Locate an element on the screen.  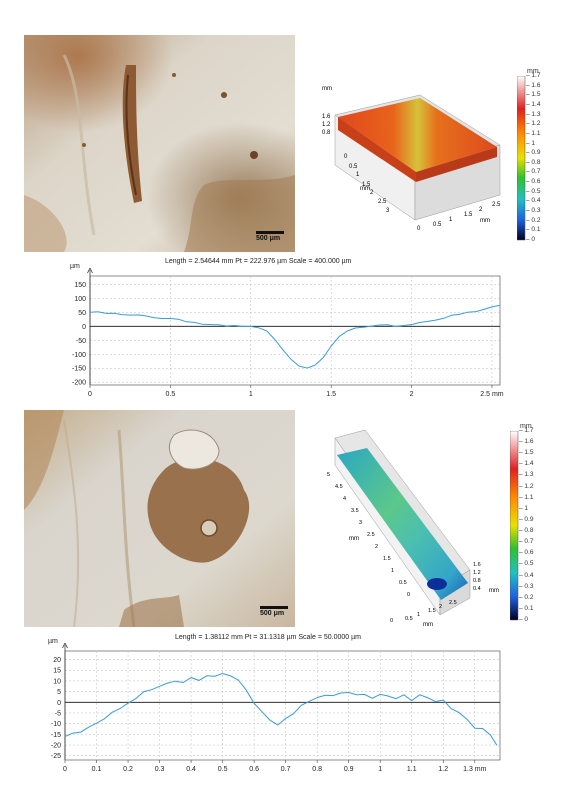
micrograph-bottom is located at coordinates (159, 518).